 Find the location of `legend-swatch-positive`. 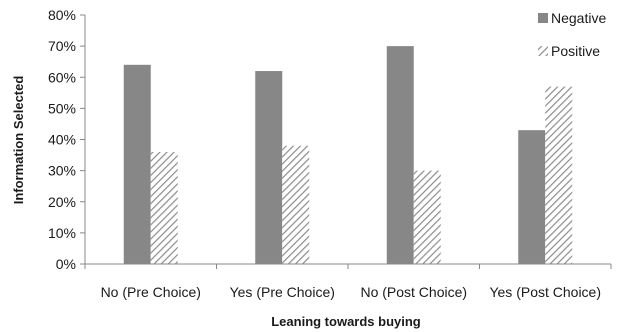

legend-swatch-positive is located at coordinates (543, 51).